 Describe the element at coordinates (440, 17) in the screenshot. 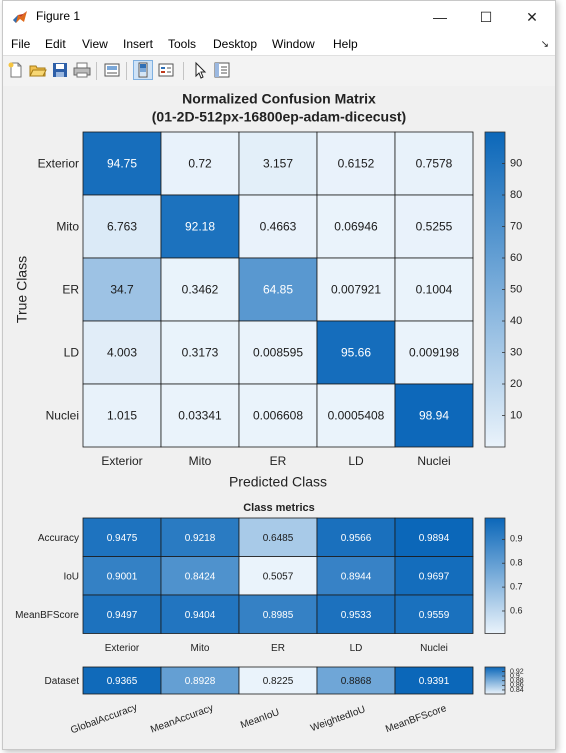

I see `minimize-button: —` at that location.